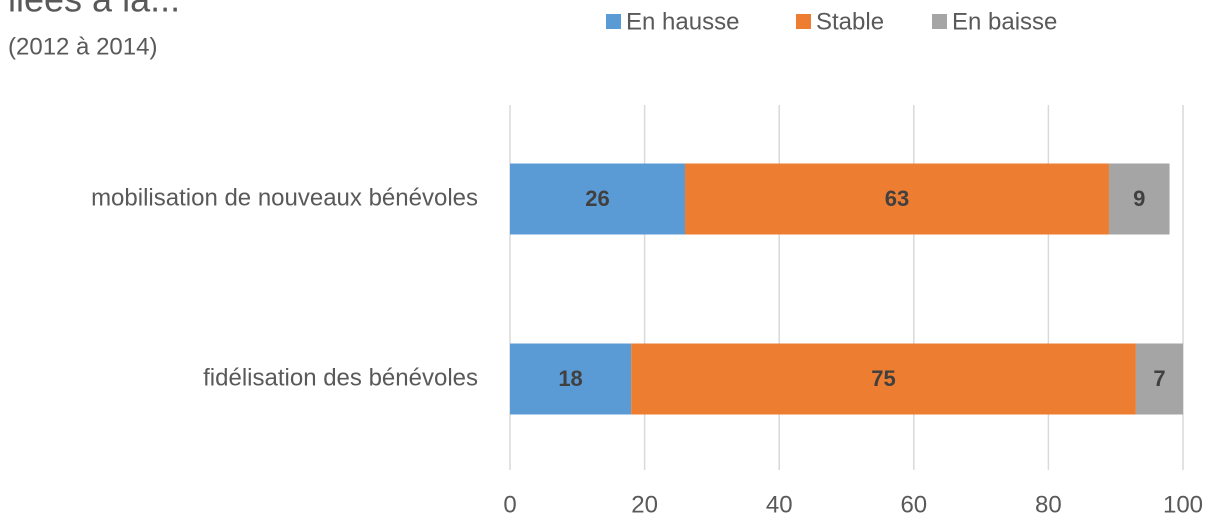 The width and height of the screenshot is (1209, 523). Describe the element at coordinates (1048, 504) in the screenshot. I see `x-tick-label: 80` at that location.